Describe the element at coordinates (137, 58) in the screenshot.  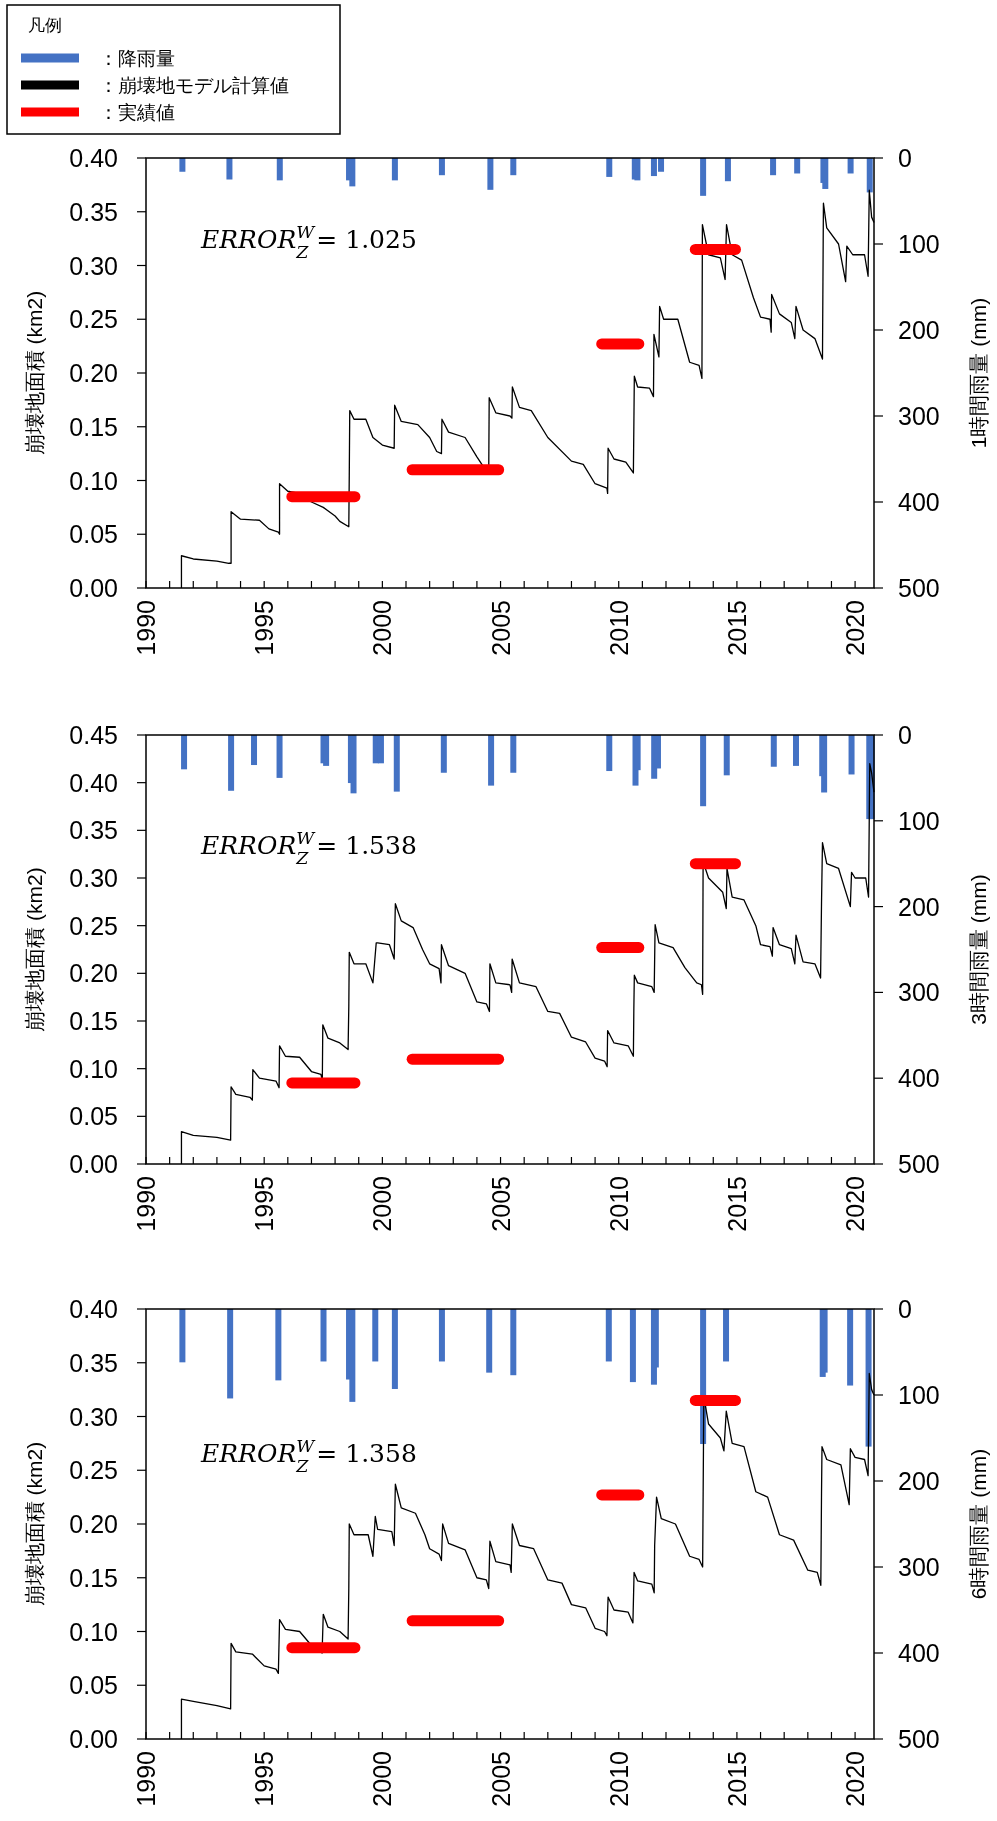
I see `legend-label: ：降雨量` at that location.